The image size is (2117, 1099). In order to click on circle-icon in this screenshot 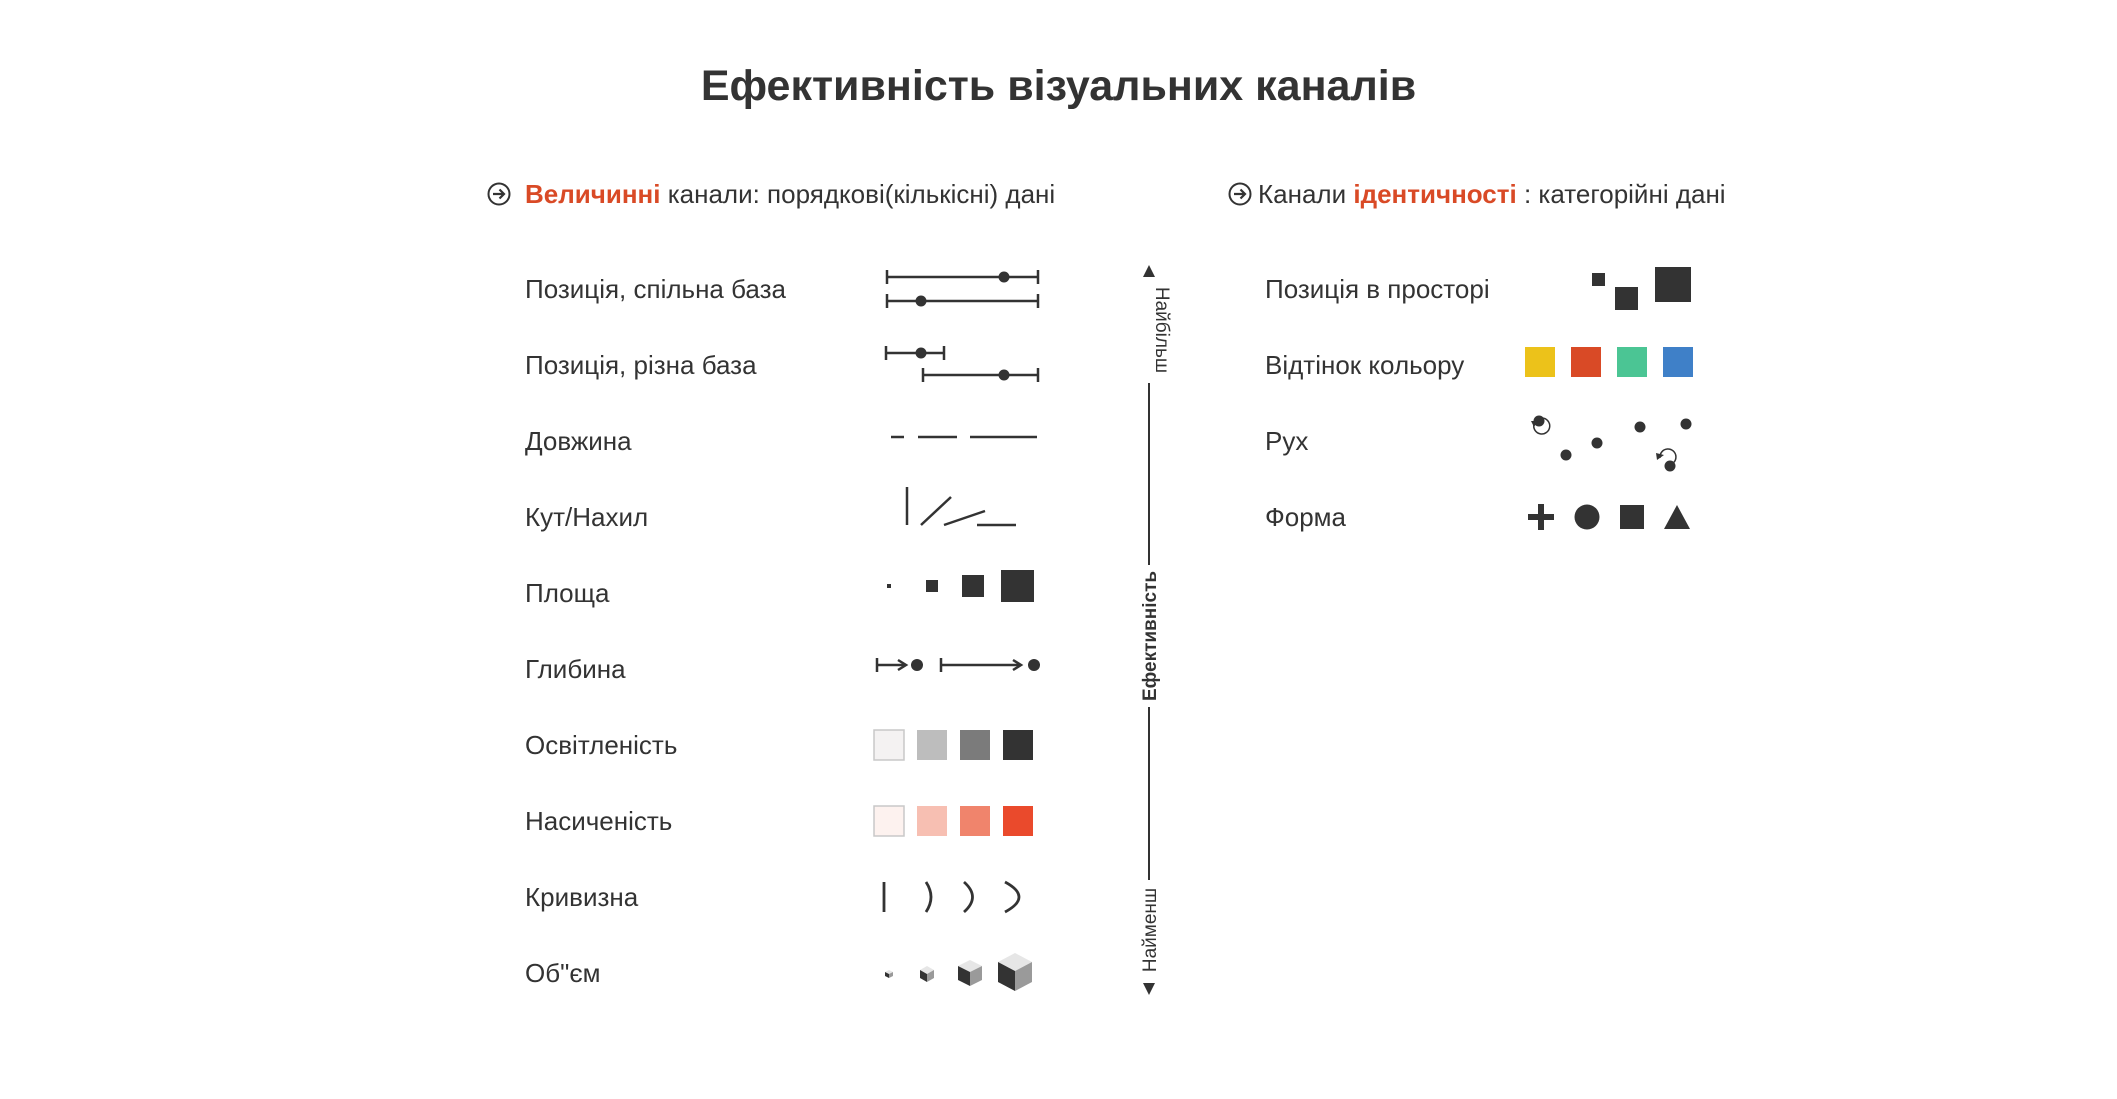, I will do `click(1587, 517)`.